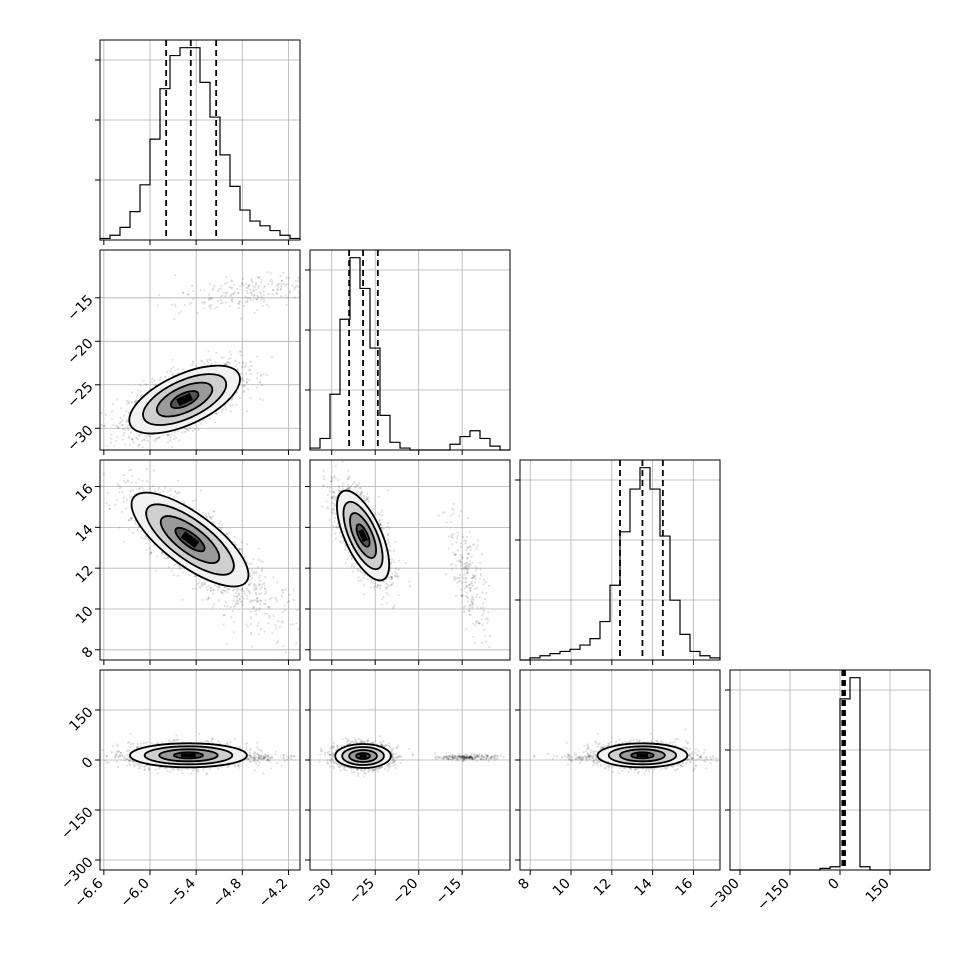 This screenshot has width=970, height=970. What do you see at coordinates (620, 560) in the screenshot?
I see `panel-frame` at bounding box center [620, 560].